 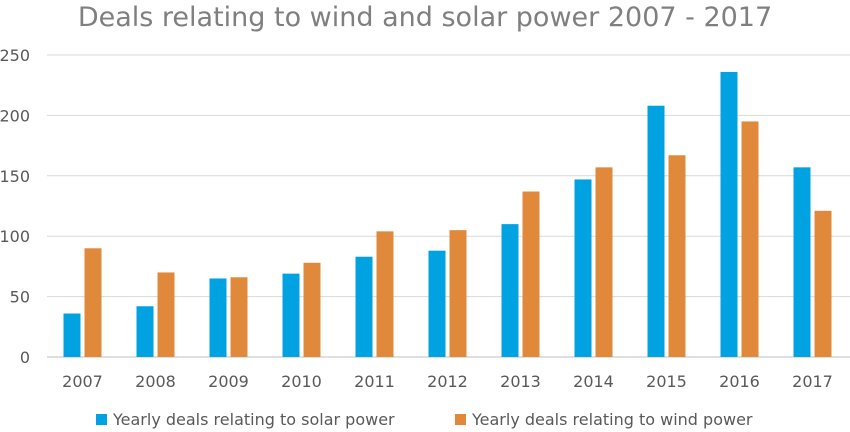 What do you see at coordinates (218, 317) in the screenshot?
I see `bar-solar-2009` at bounding box center [218, 317].